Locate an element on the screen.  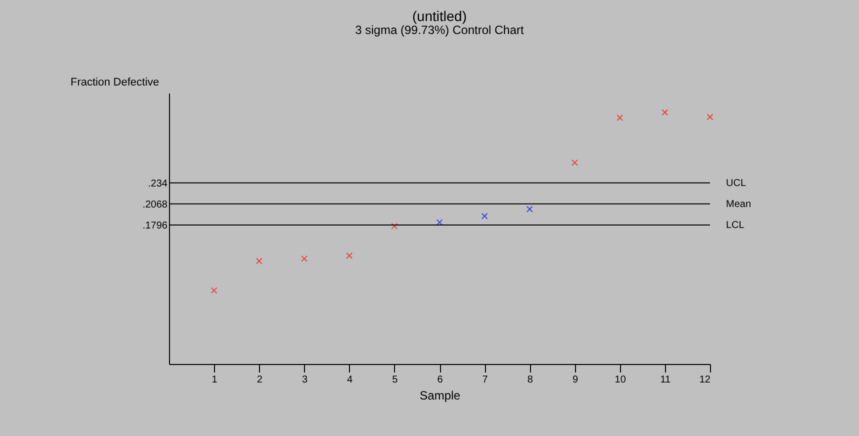
x-tick-label: 7 is located at coordinates (485, 380).